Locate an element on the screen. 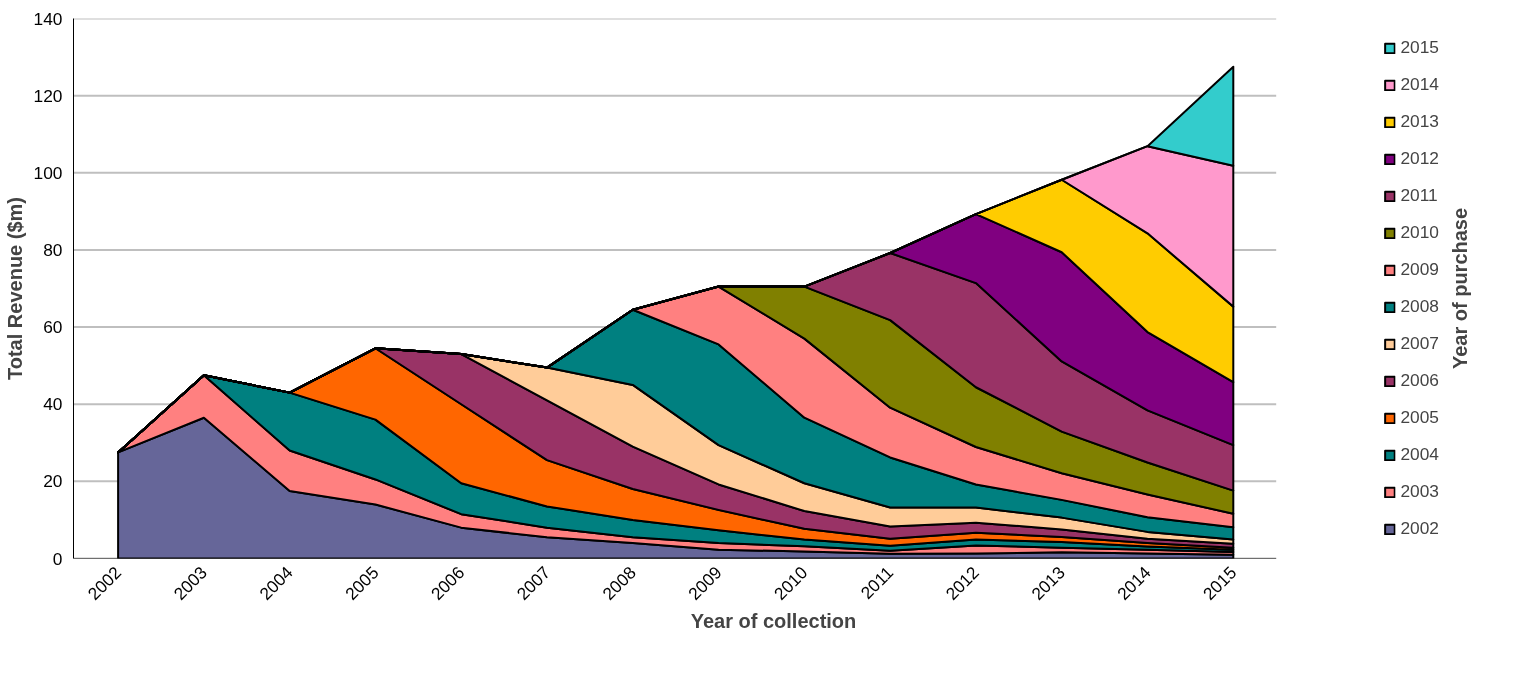 The image size is (1519, 676). legend-label: 2009 is located at coordinates (1419, 269).